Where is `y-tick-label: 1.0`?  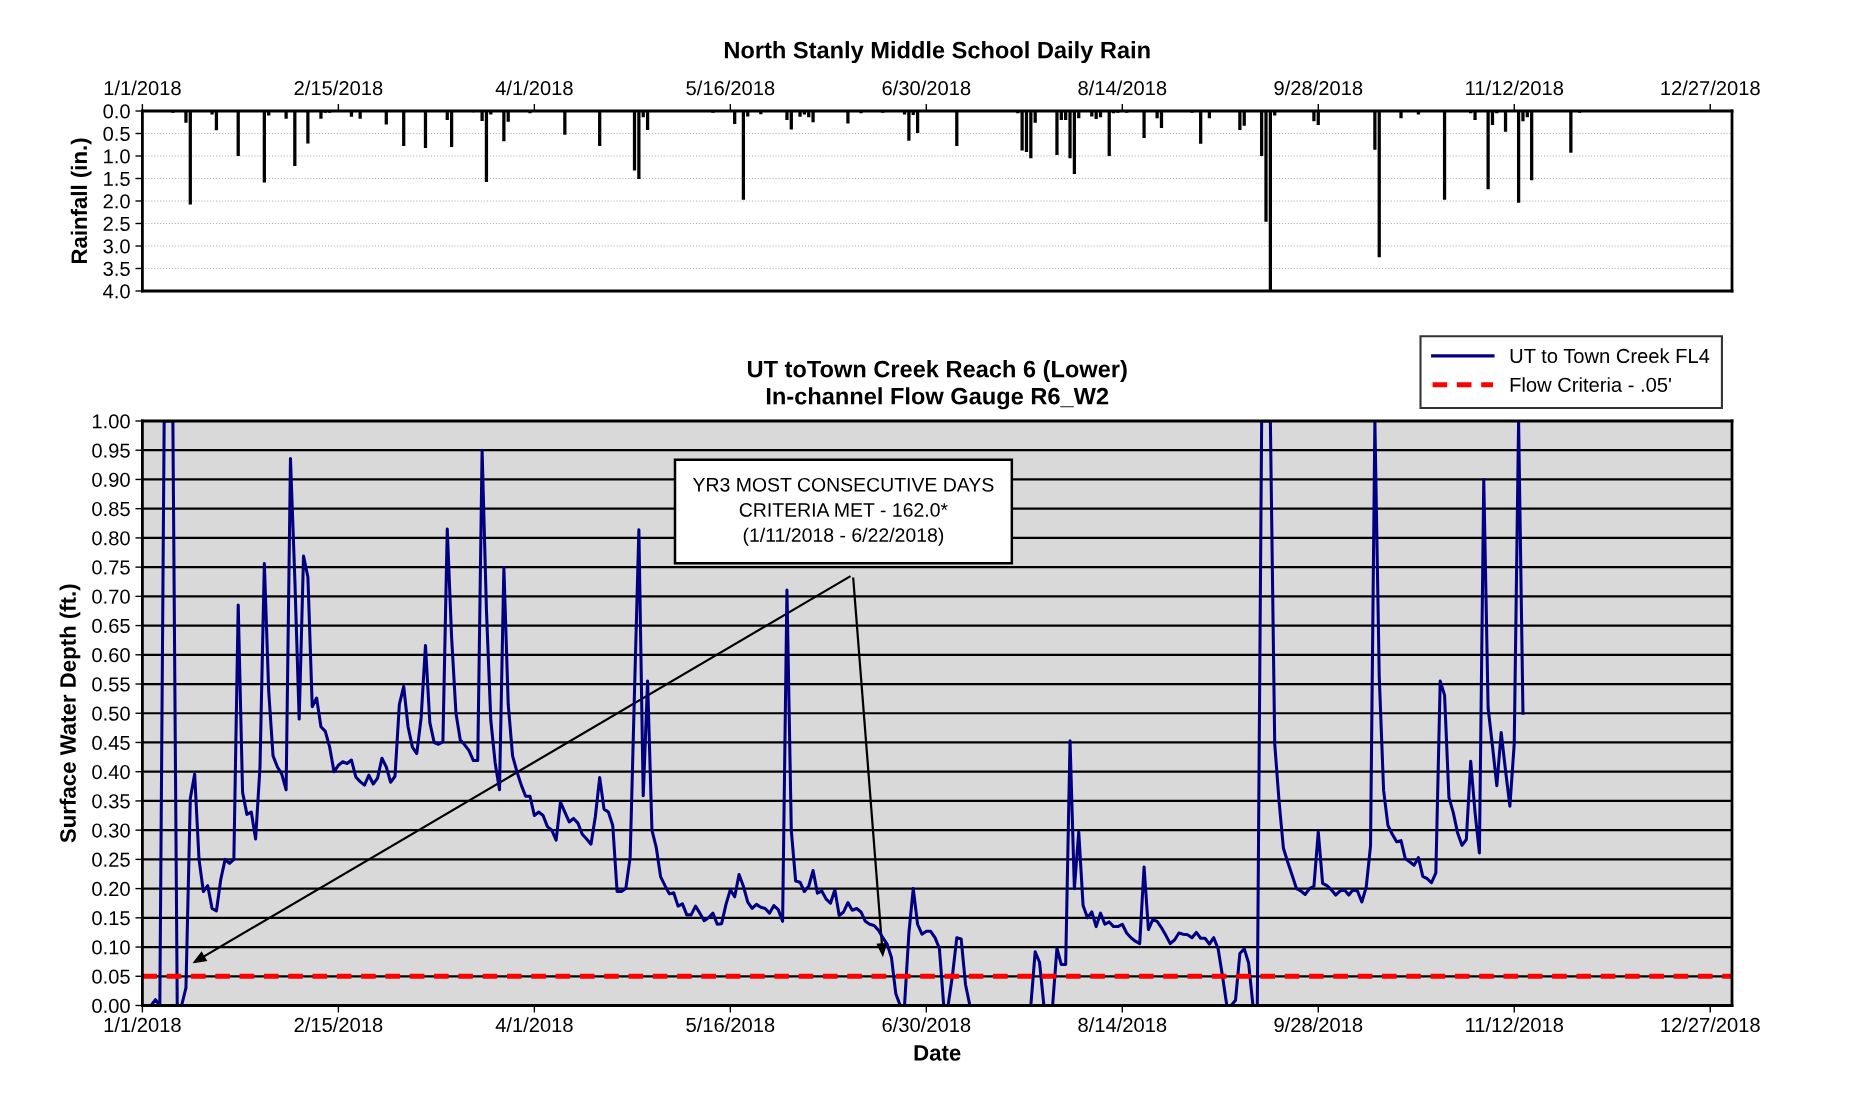 y-tick-label: 1.0 is located at coordinates (117, 156).